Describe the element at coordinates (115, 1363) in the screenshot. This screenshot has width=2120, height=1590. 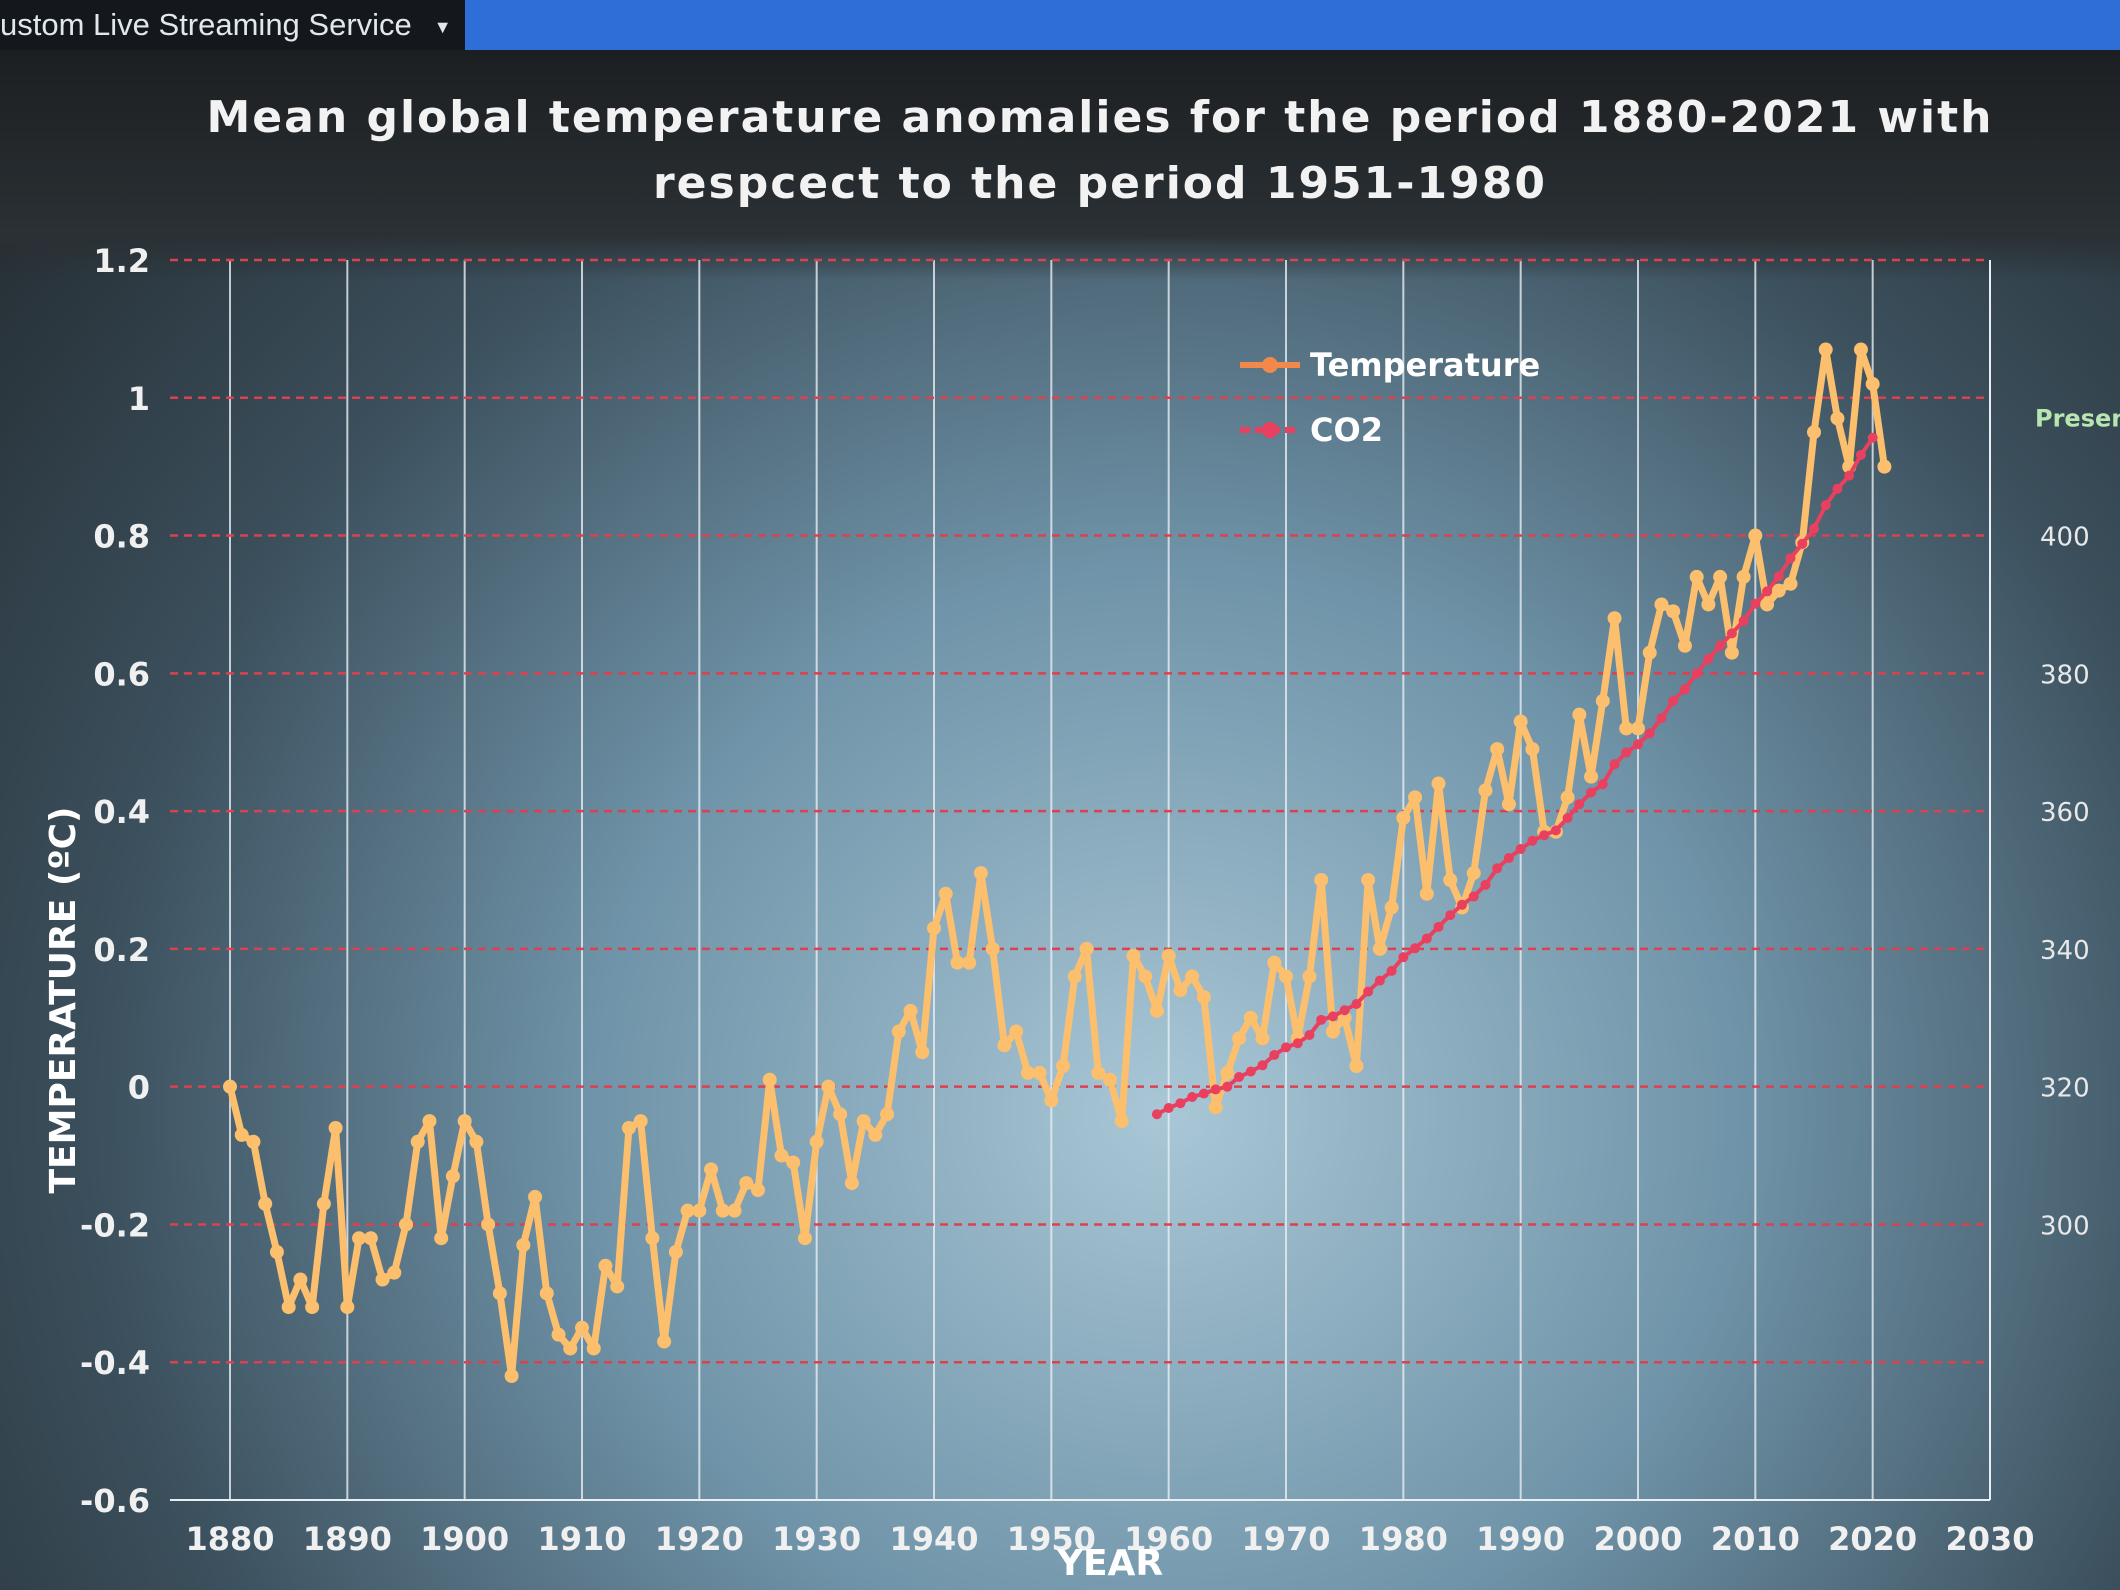
I see `y-tick-label: -0.4` at that location.